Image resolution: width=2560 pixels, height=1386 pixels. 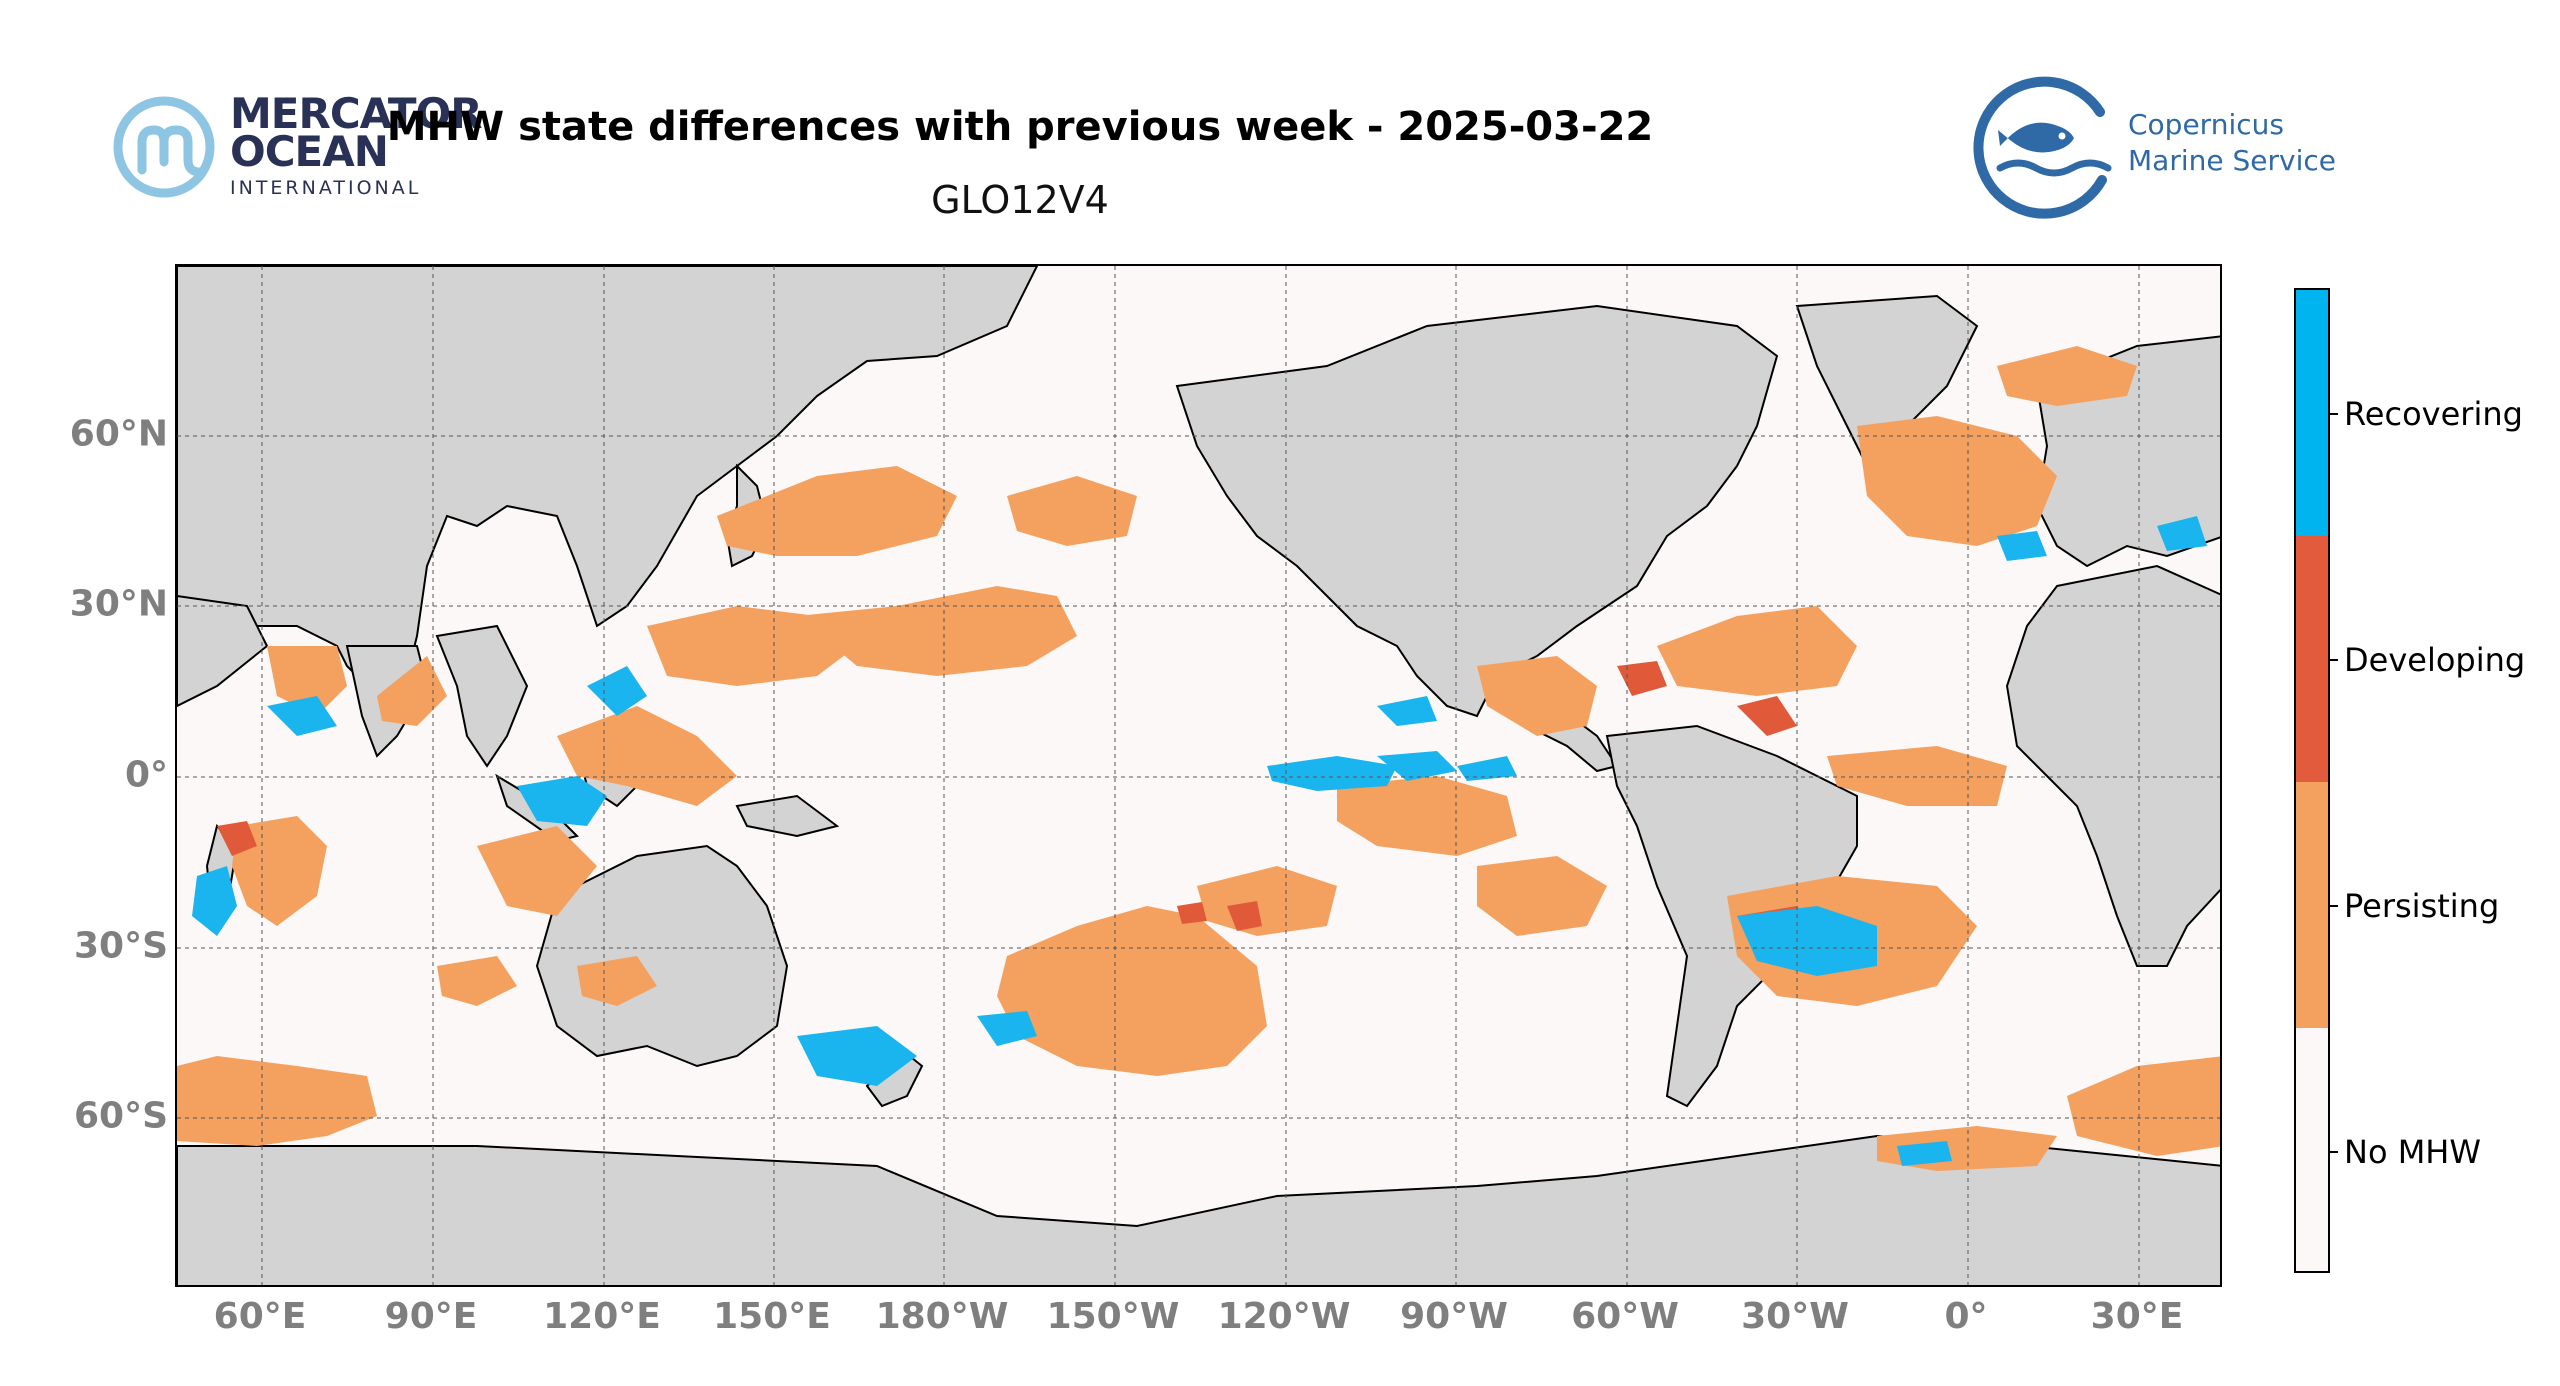 What do you see at coordinates (2232, 160) in the screenshot?
I see `logo-right-line2: Marine Service` at bounding box center [2232, 160].